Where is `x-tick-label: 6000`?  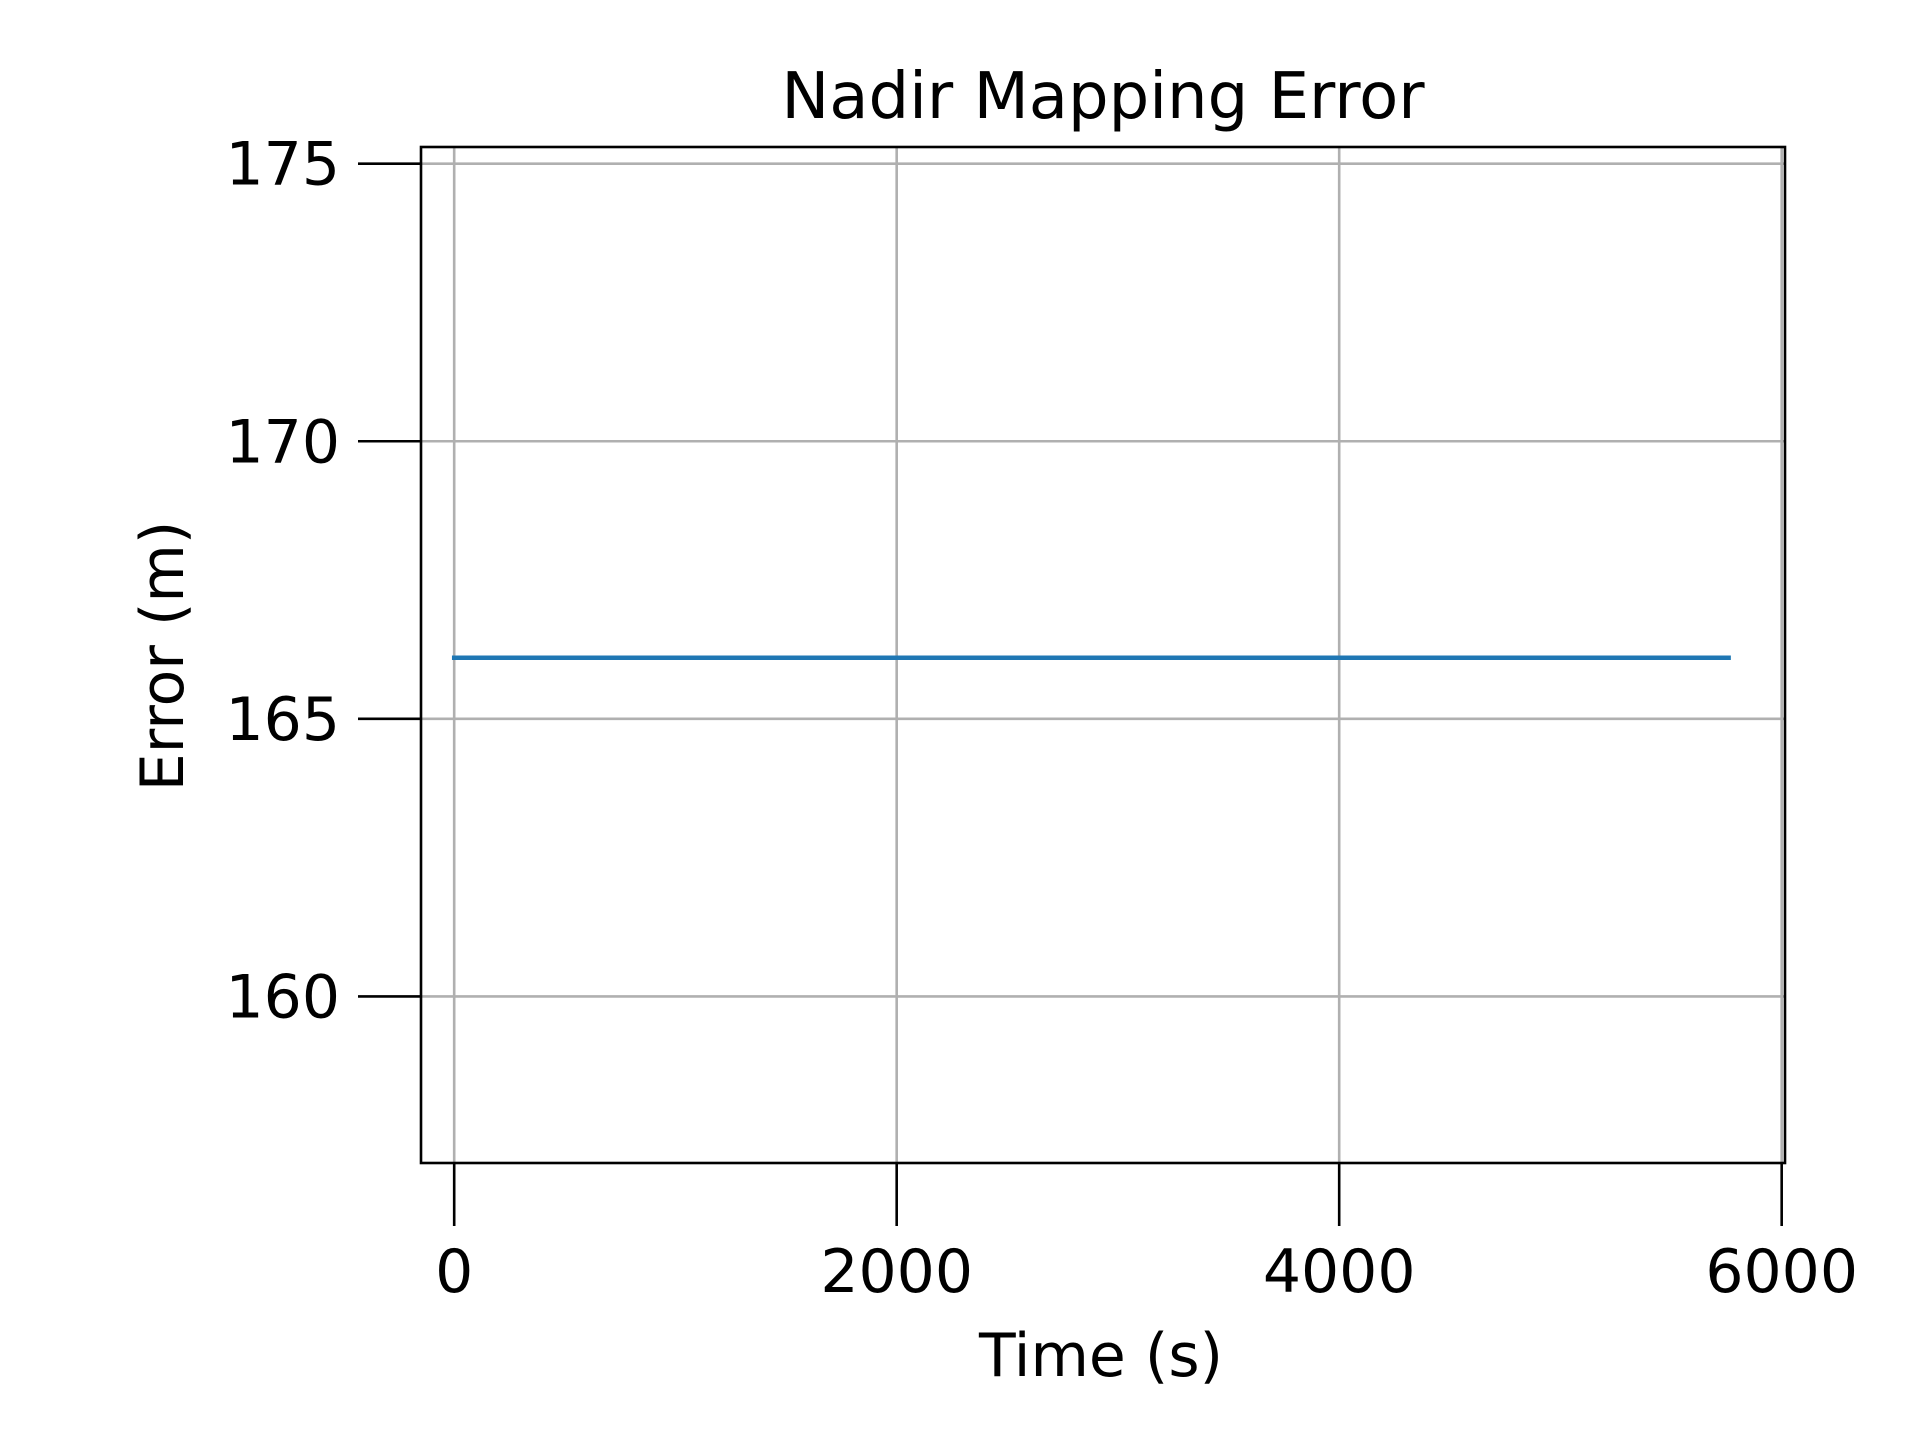
x-tick-label: 6000 is located at coordinates (1781, 1272).